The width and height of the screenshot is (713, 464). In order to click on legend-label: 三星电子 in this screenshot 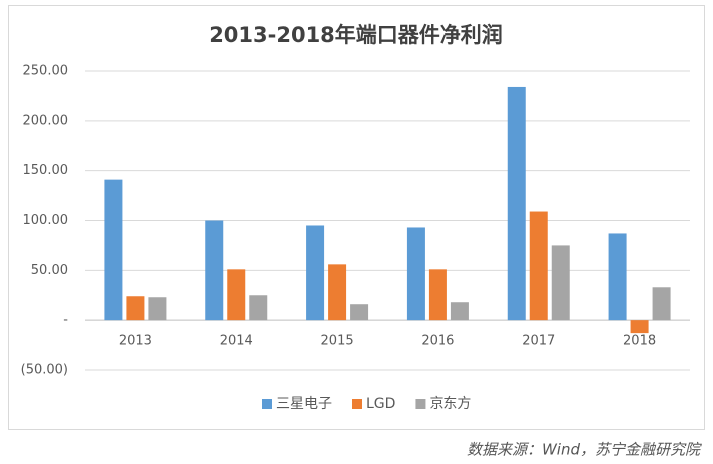, I will do `click(304, 404)`.